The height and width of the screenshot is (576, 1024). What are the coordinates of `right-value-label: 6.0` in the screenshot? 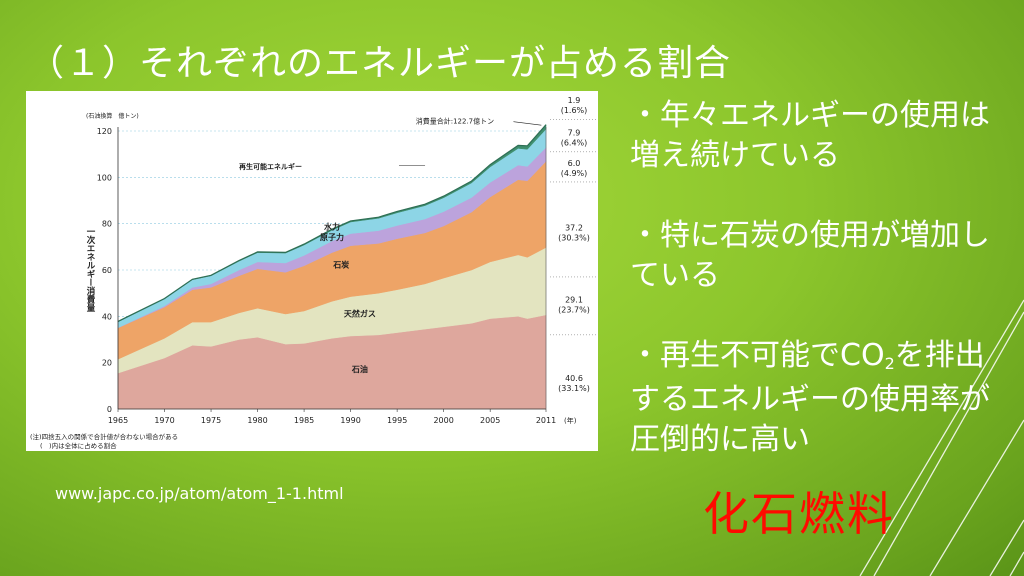 It's located at (574, 163).